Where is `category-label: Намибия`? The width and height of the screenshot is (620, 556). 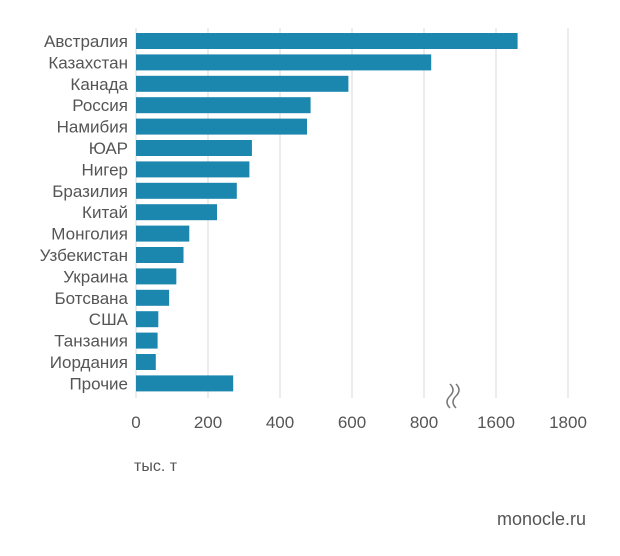 category-label: Намибия is located at coordinates (92, 127).